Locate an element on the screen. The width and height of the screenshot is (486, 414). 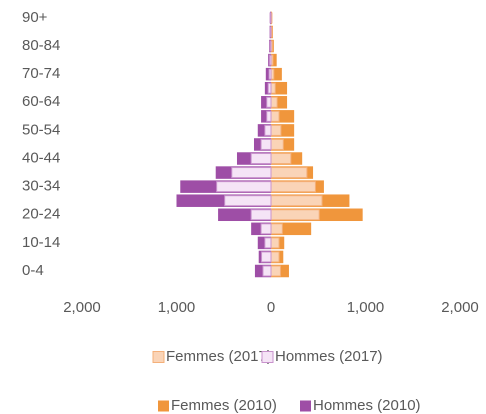
y-tick-label: 90+ is located at coordinates (35, 17).